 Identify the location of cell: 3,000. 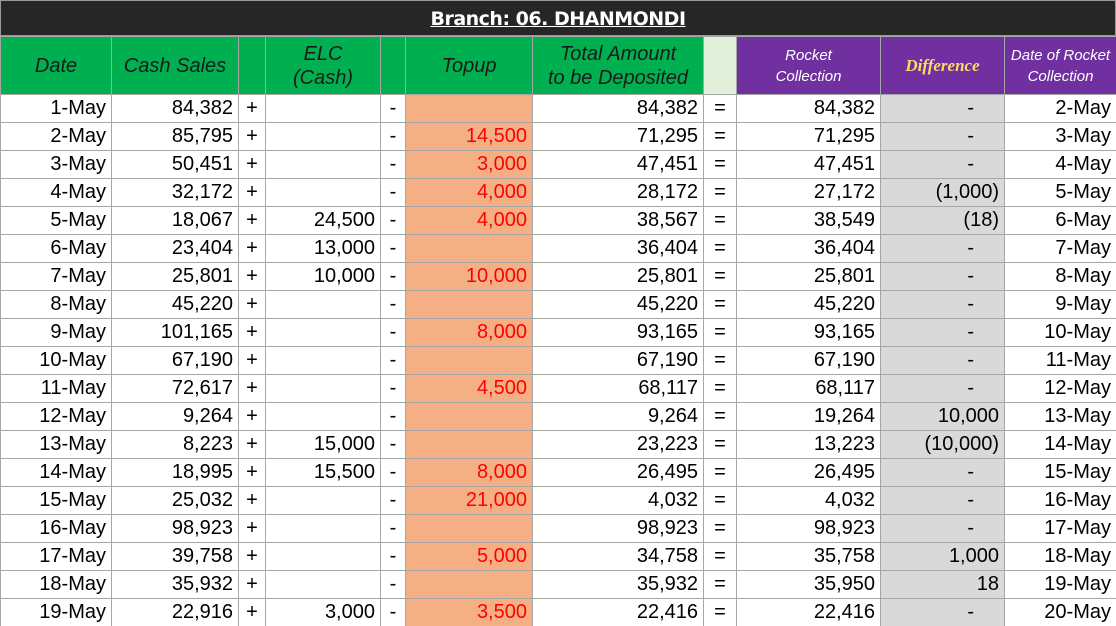
(469, 164).